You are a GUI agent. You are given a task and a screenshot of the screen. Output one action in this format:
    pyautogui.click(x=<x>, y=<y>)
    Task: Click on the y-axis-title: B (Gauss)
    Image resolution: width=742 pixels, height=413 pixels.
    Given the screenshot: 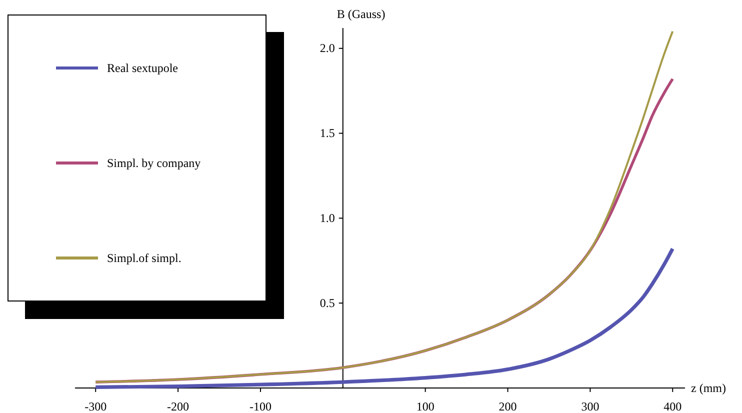 What is the action you would take?
    pyautogui.click(x=361, y=14)
    